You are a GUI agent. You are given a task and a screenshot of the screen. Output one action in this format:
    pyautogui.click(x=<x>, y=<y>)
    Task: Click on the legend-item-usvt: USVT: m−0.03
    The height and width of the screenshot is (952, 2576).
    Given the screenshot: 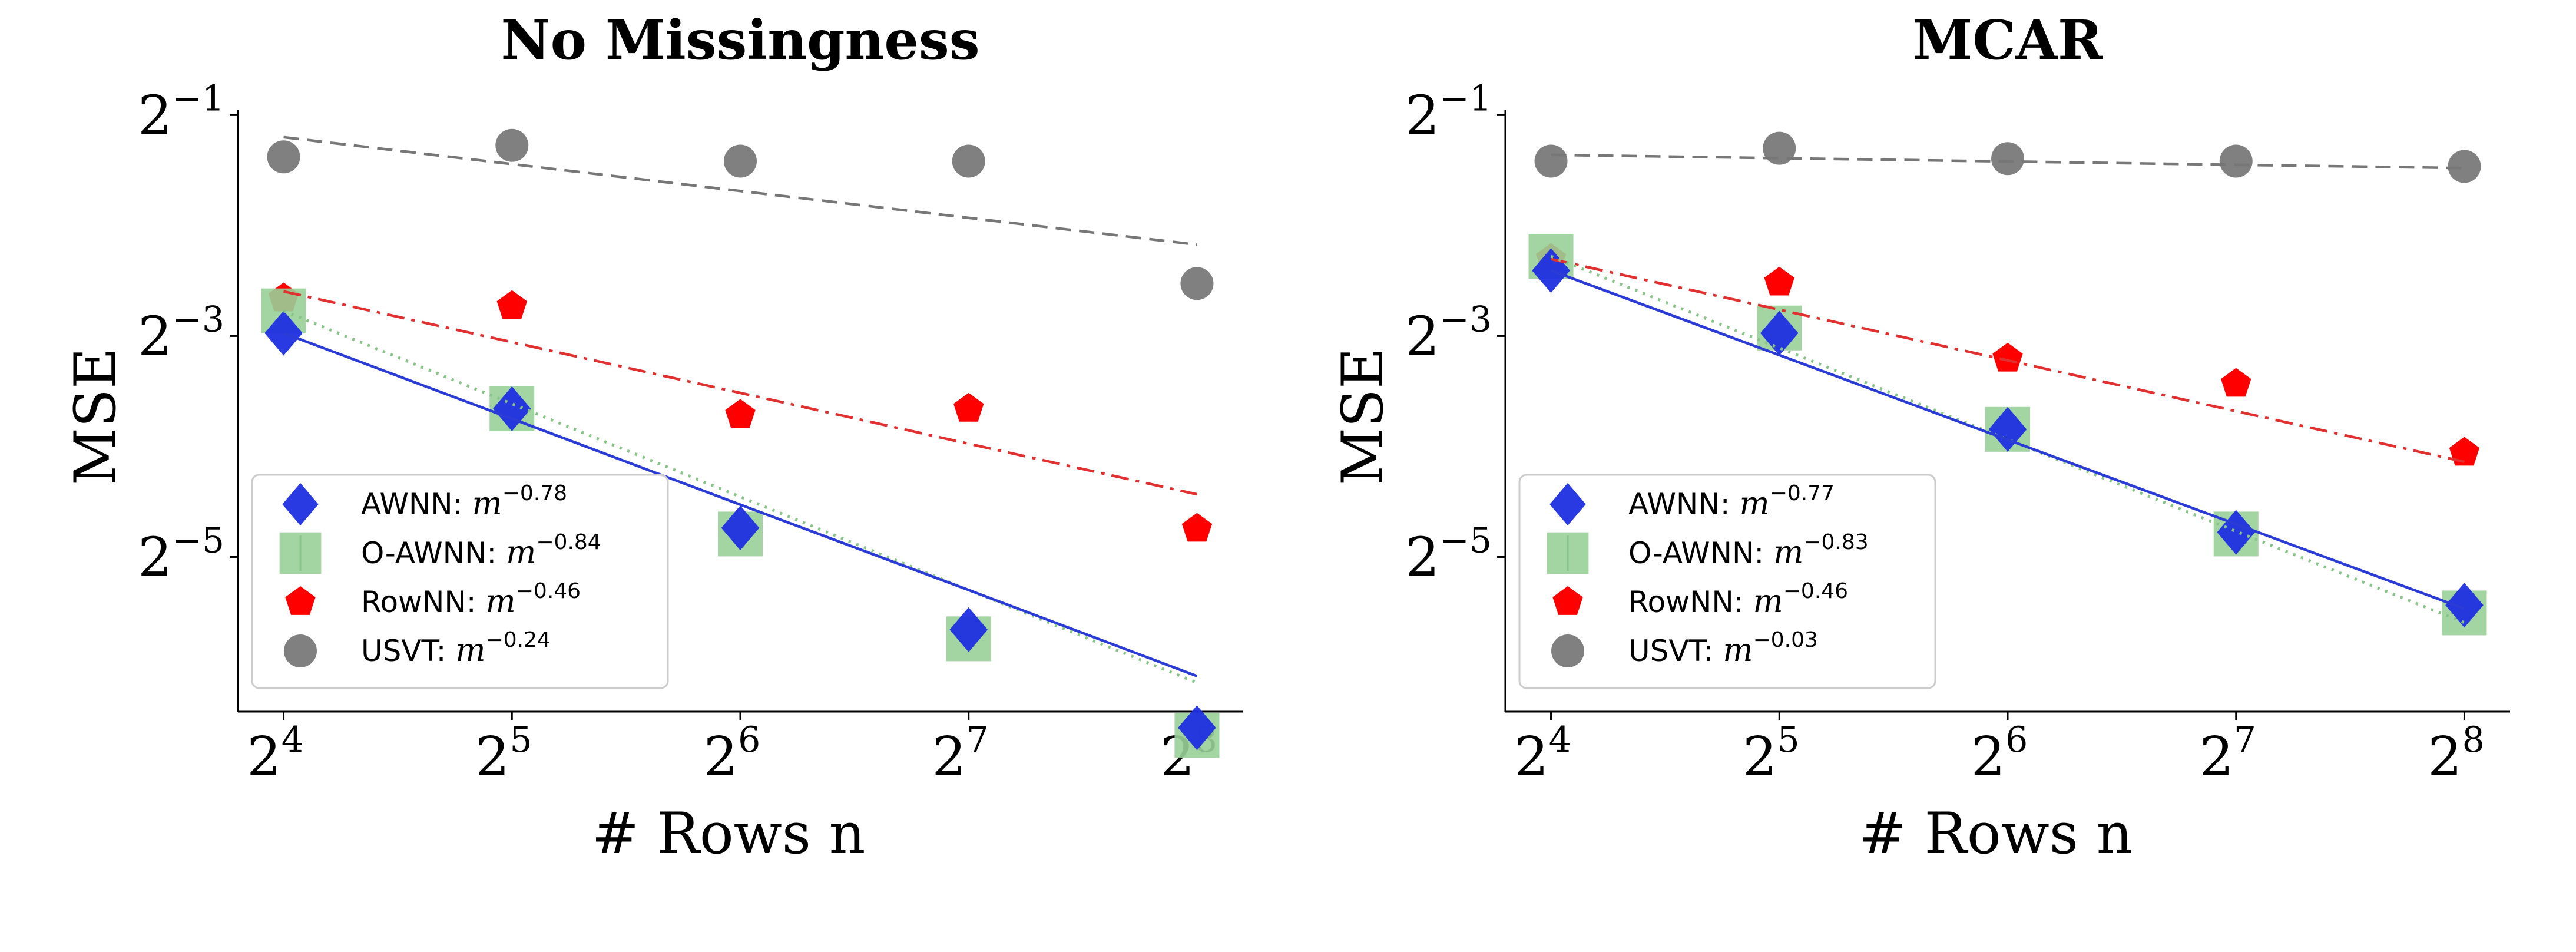 What is the action you would take?
    pyautogui.click(x=1684, y=648)
    